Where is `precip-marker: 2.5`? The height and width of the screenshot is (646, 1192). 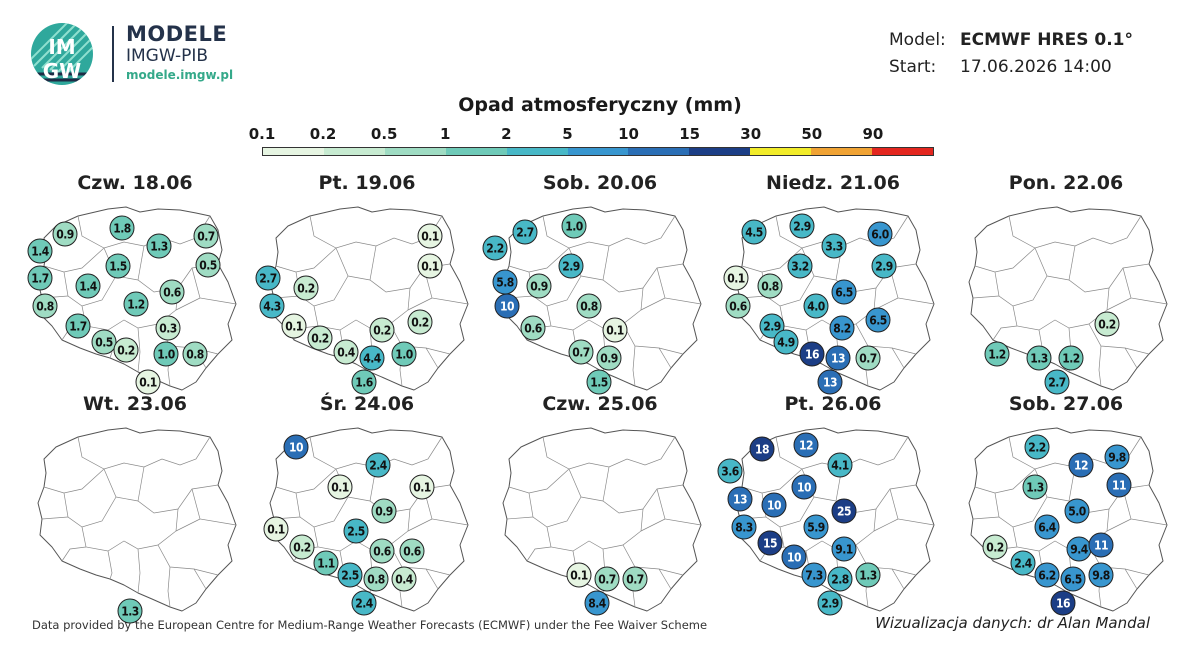
precip-marker: 2.5 is located at coordinates (350, 575).